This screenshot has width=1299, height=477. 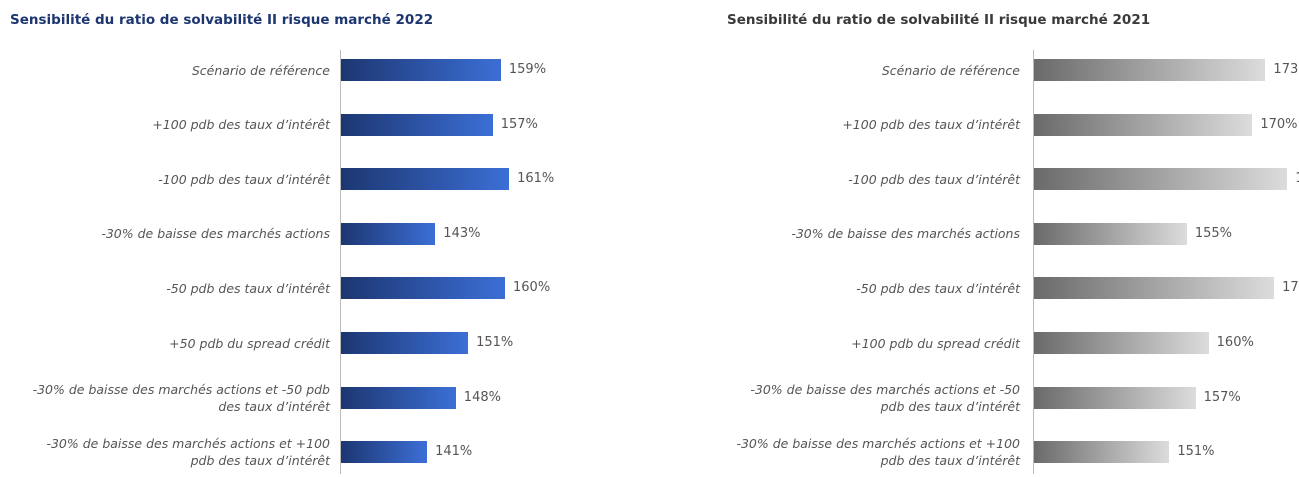 I want to click on bar-row: +100 pdb des taux d’intérêt 157%, so click(x=320, y=125).